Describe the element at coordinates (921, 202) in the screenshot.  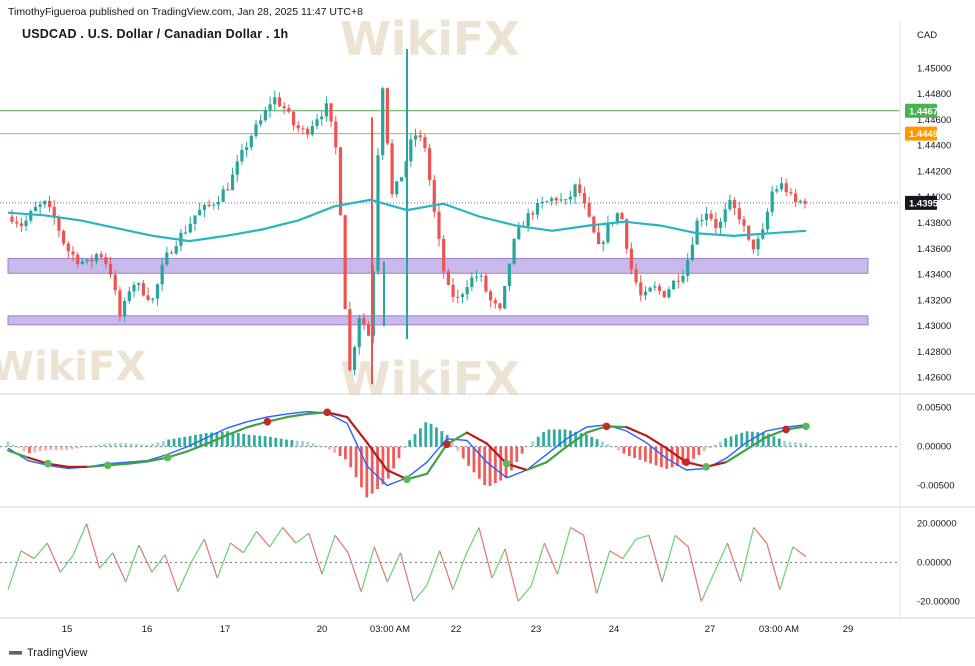
I see `price-tag-dark` at that location.